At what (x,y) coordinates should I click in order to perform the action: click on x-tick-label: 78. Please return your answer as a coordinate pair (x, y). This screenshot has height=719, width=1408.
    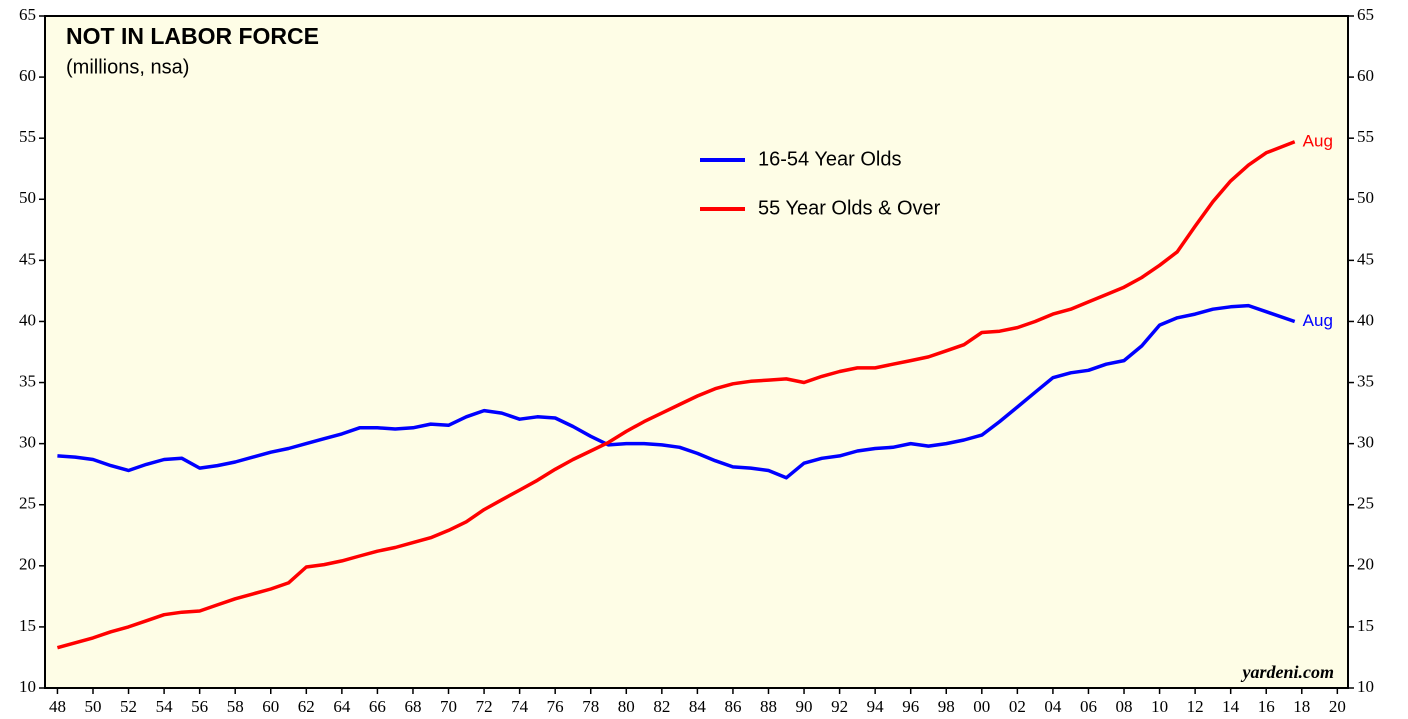
    Looking at the image, I should click on (590, 706).